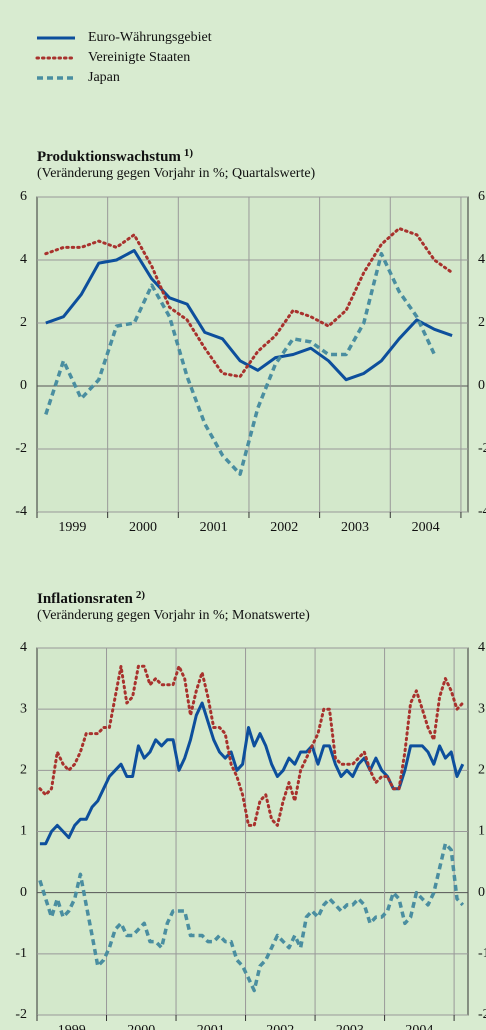  Describe the element at coordinates (23, 831) in the screenshot. I see `y-tick-label: 1` at that location.